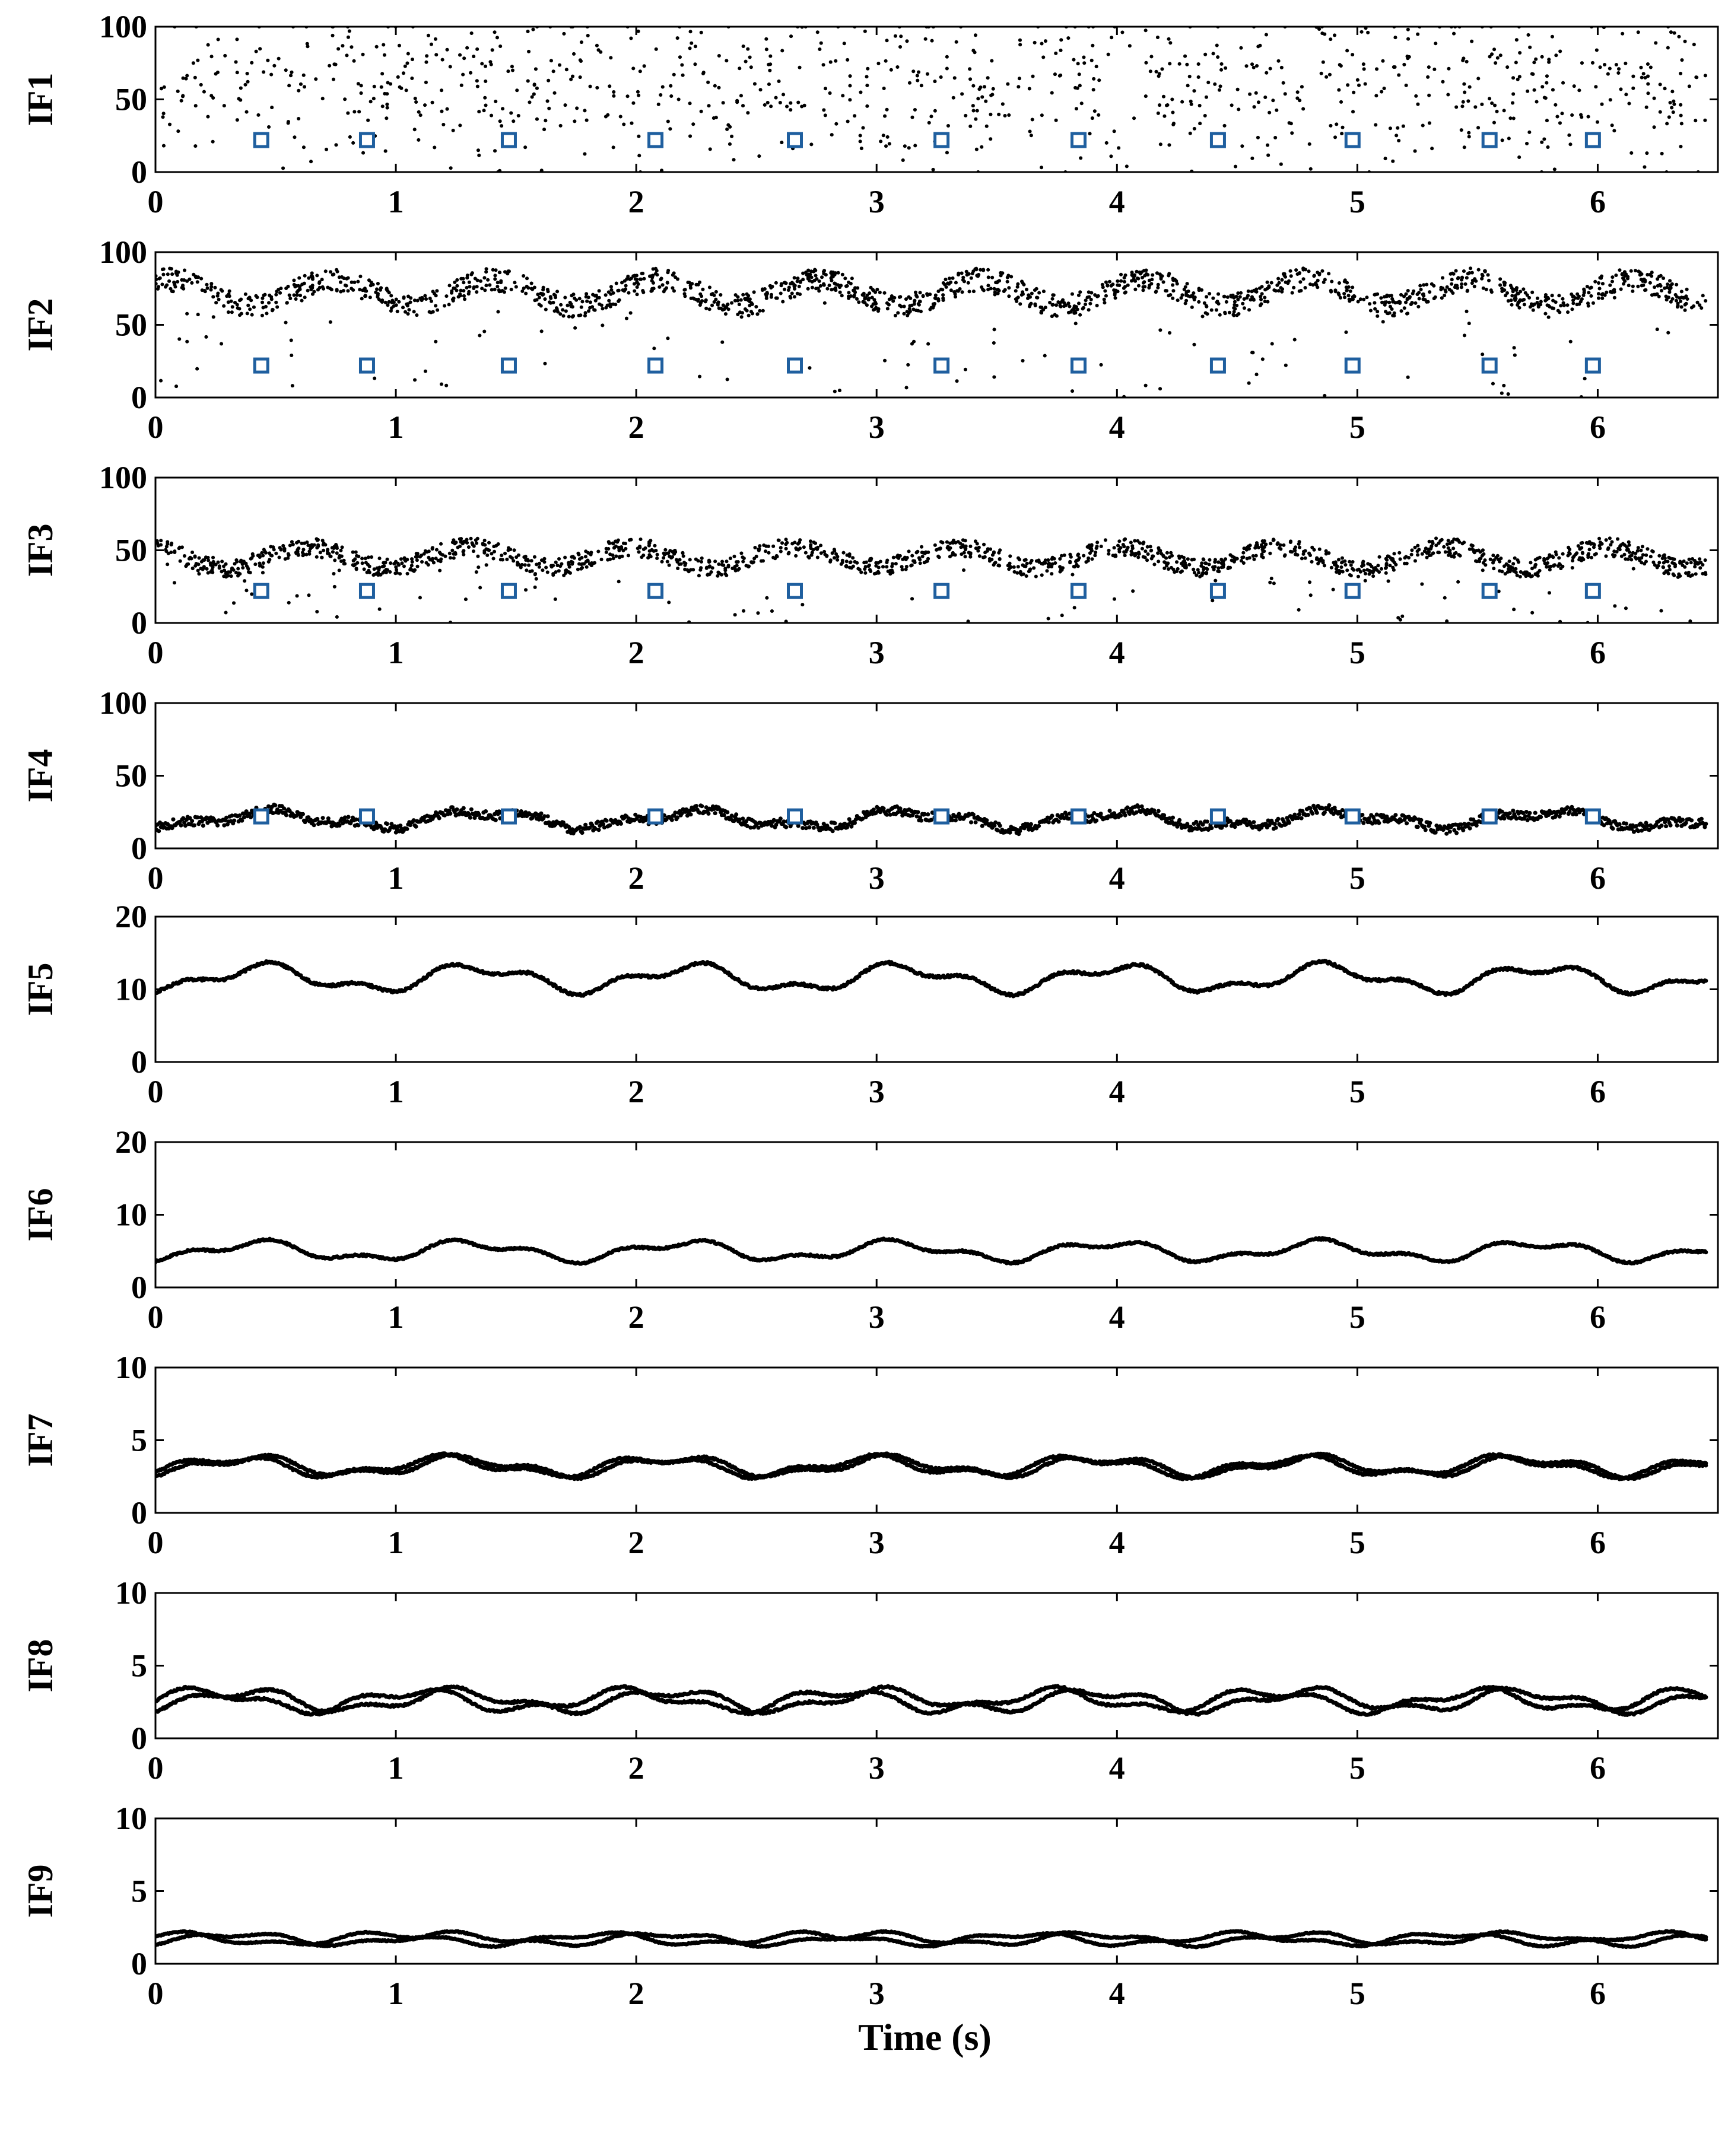 The height and width of the screenshot is (2156, 1728). I want to click on y-axis-label: IF5, so click(40, 989).